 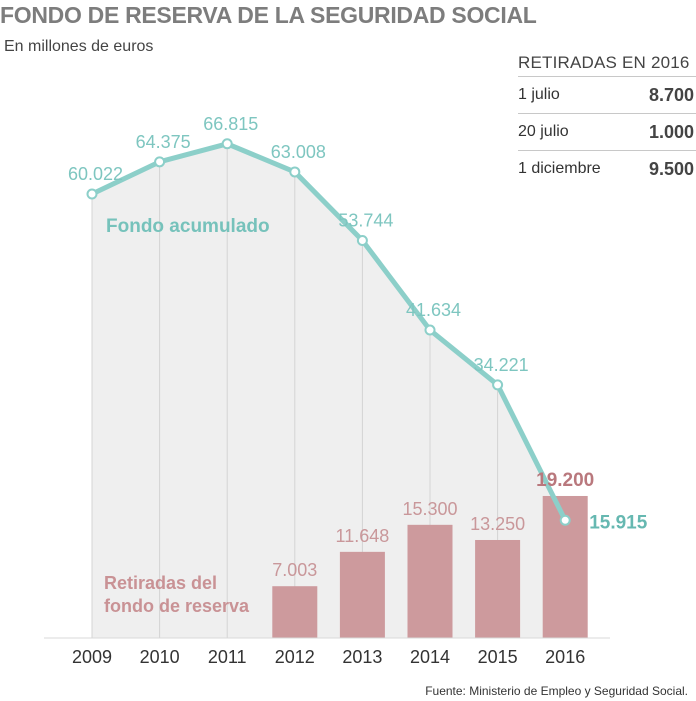 I want to click on bar-data-label: 15.300, so click(x=429, y=509).